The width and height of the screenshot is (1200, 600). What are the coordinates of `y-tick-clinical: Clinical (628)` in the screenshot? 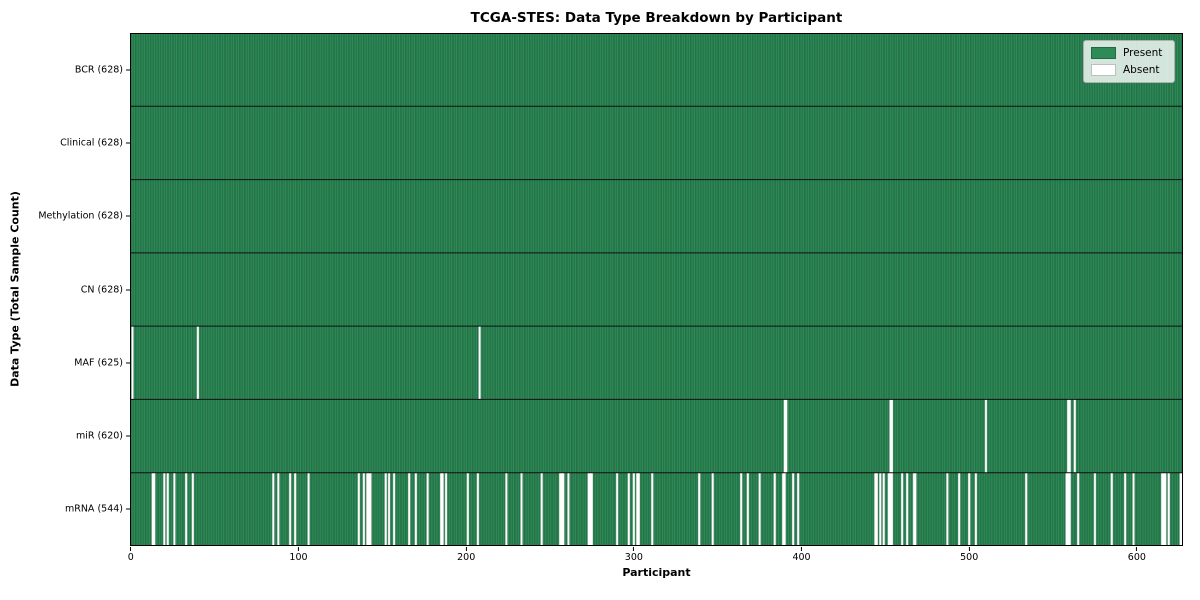 It's located at (95, 142).